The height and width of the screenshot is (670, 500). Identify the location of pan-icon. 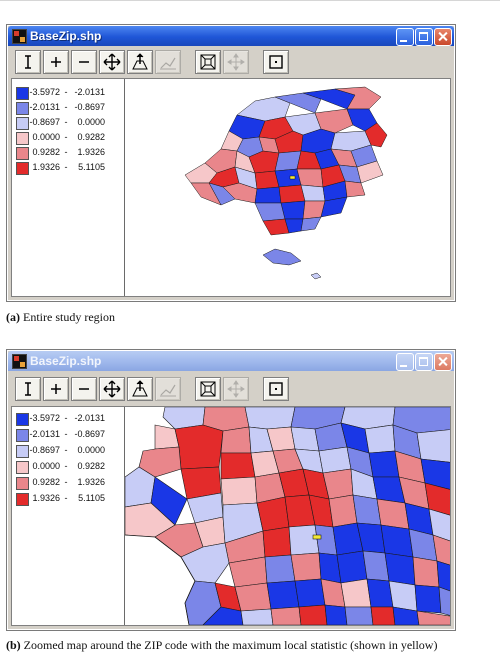
(112, 389).